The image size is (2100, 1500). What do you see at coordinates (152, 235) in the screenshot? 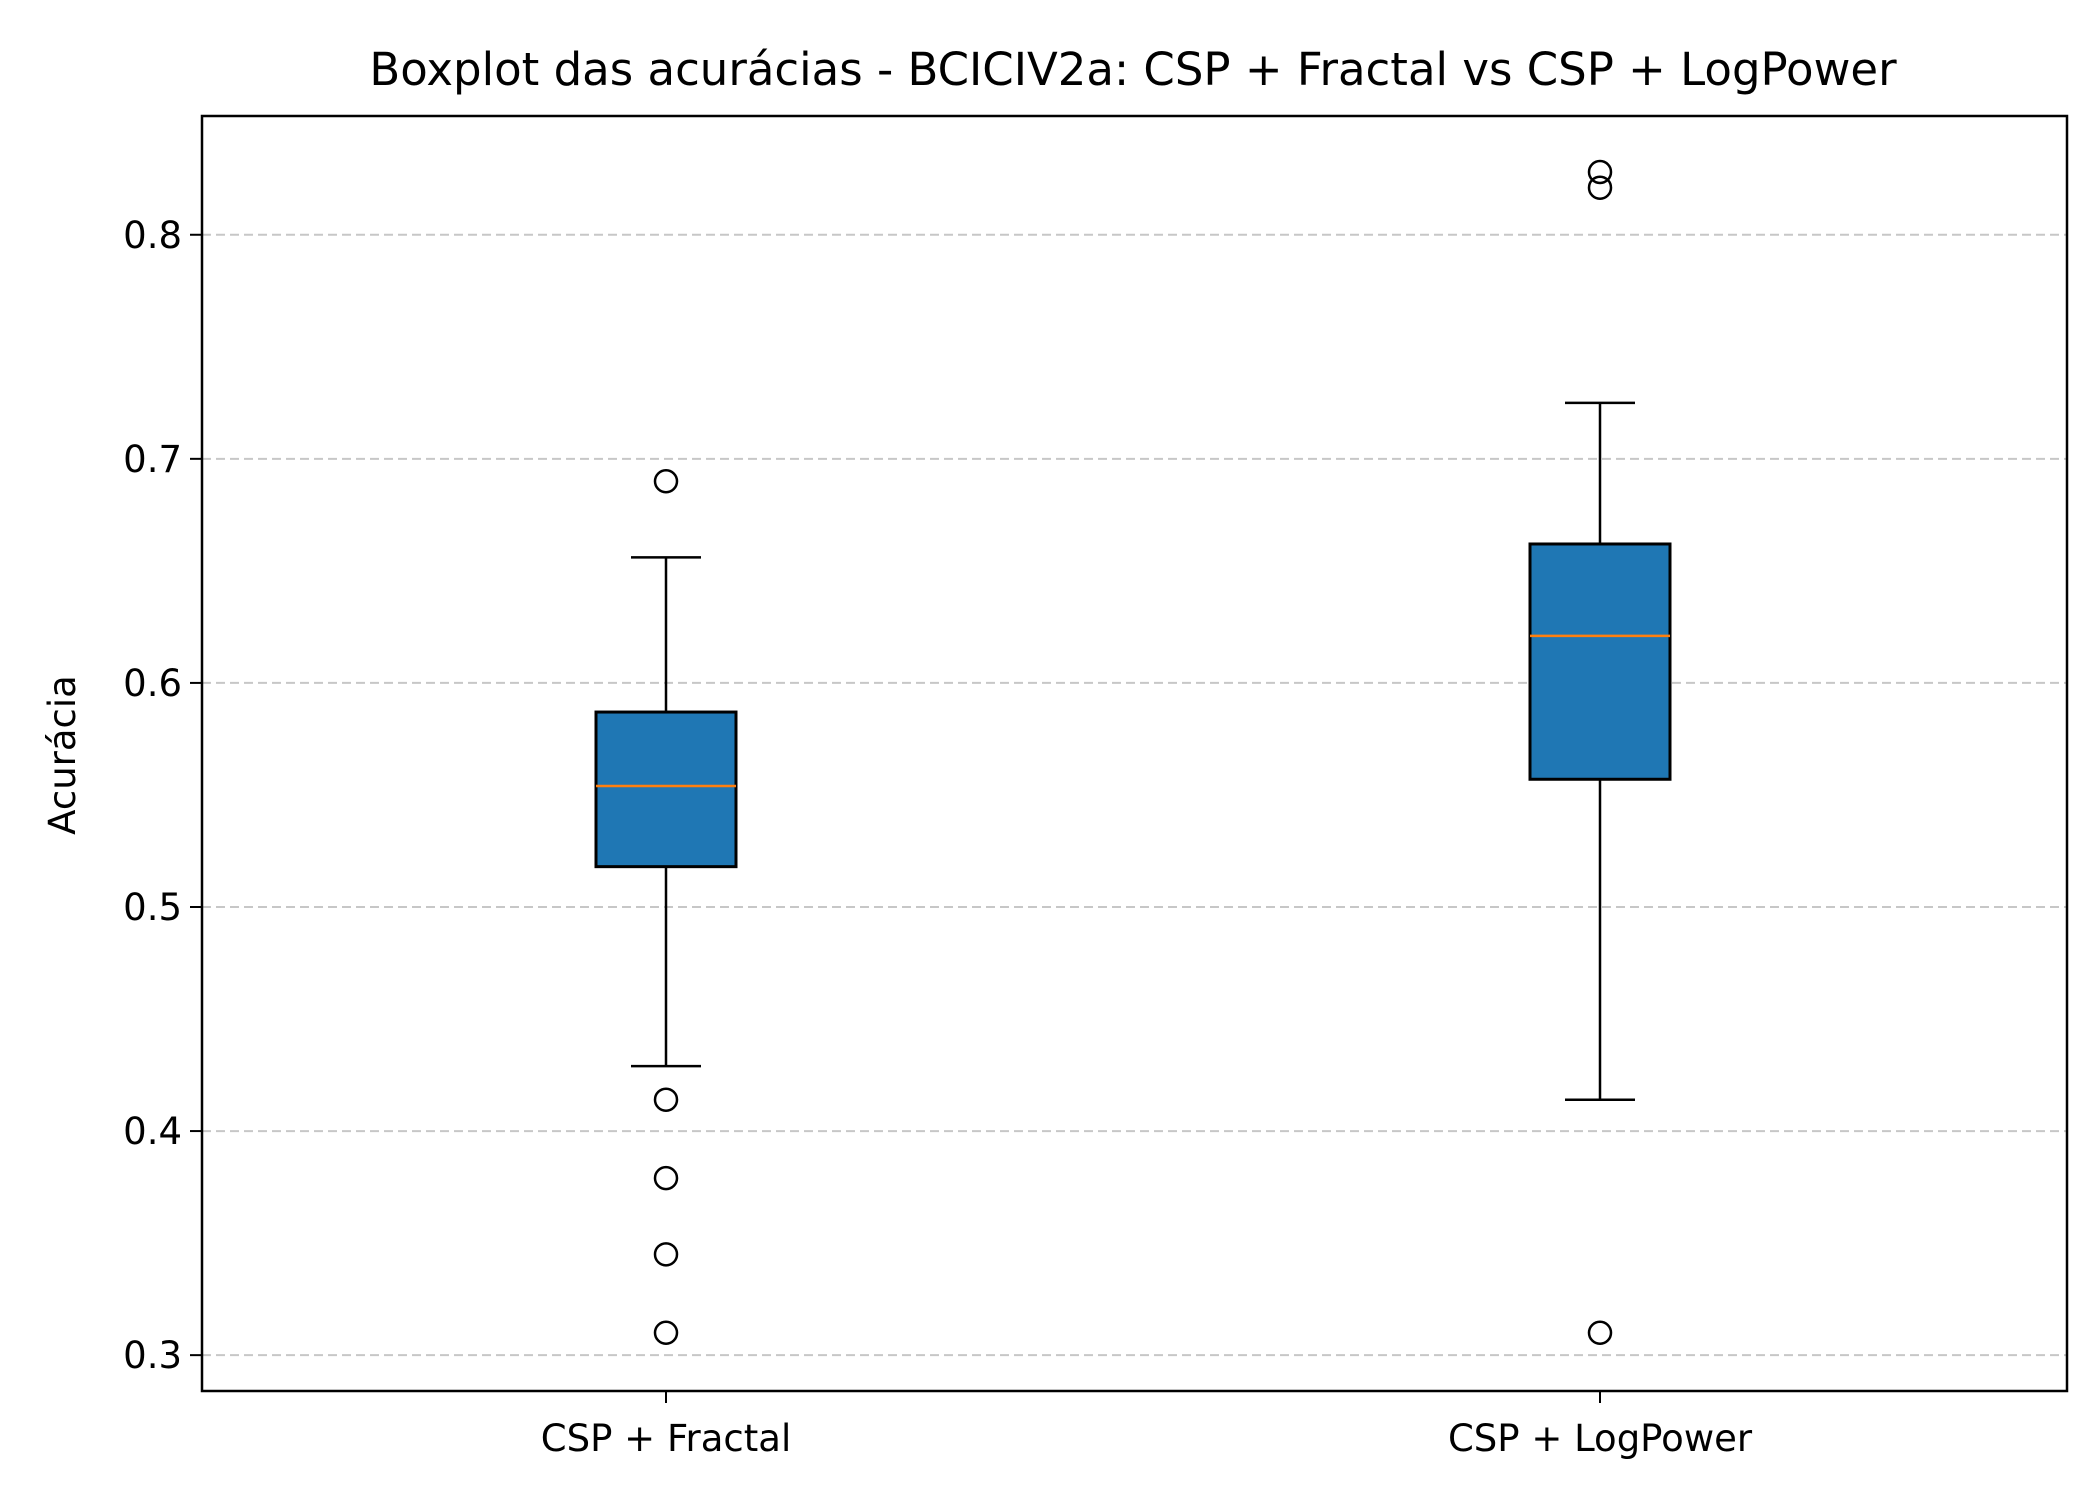
I see `y-tick-label: 0.8` at bounding box center [152, 235].